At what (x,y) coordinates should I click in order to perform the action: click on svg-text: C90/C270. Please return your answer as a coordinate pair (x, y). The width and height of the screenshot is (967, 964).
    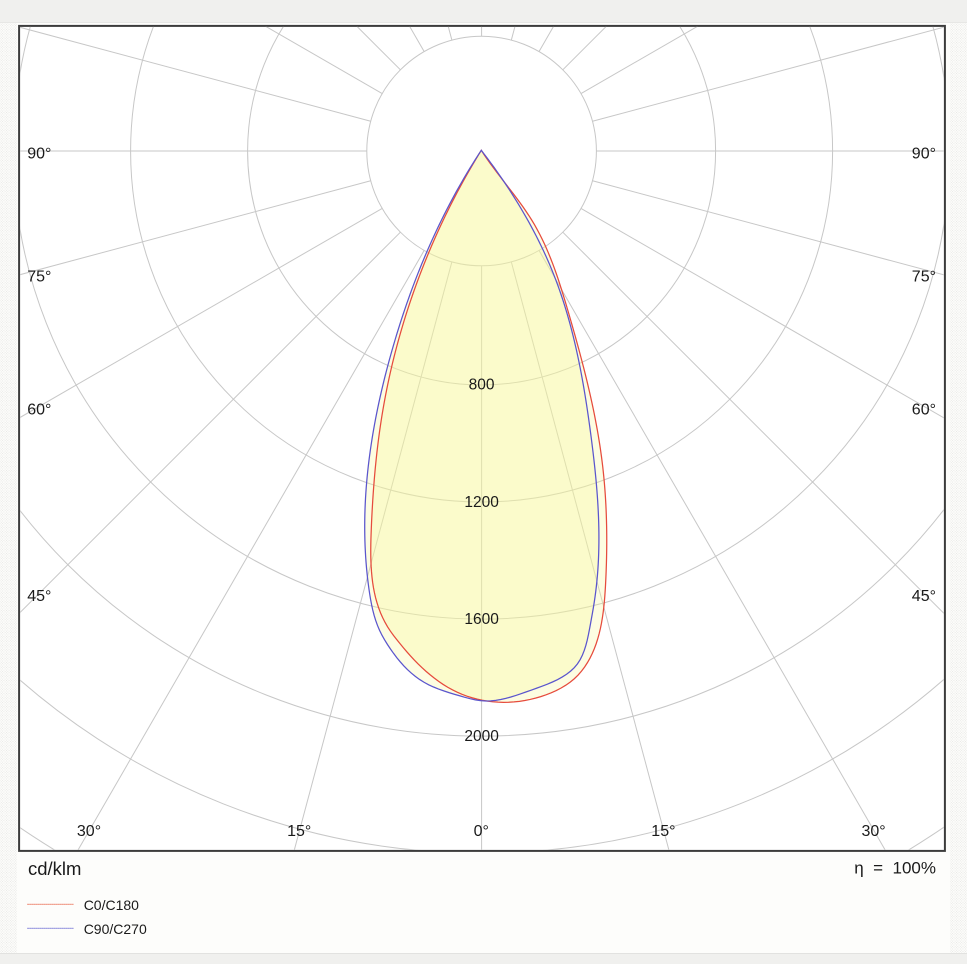
    Looking at the image, I should click on (115, 929).